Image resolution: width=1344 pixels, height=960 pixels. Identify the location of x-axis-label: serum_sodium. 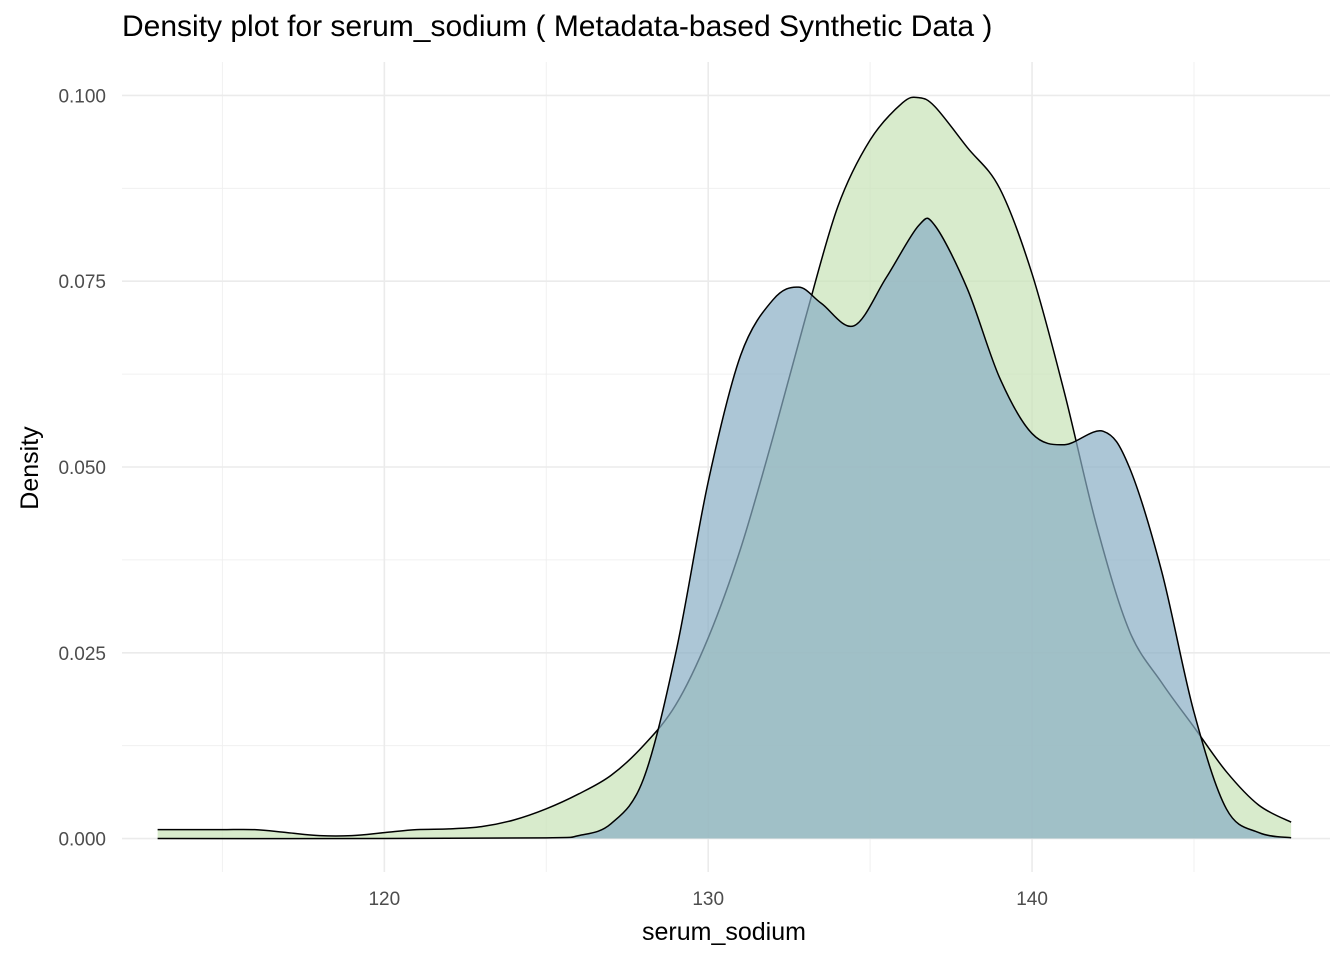
(724, 932).